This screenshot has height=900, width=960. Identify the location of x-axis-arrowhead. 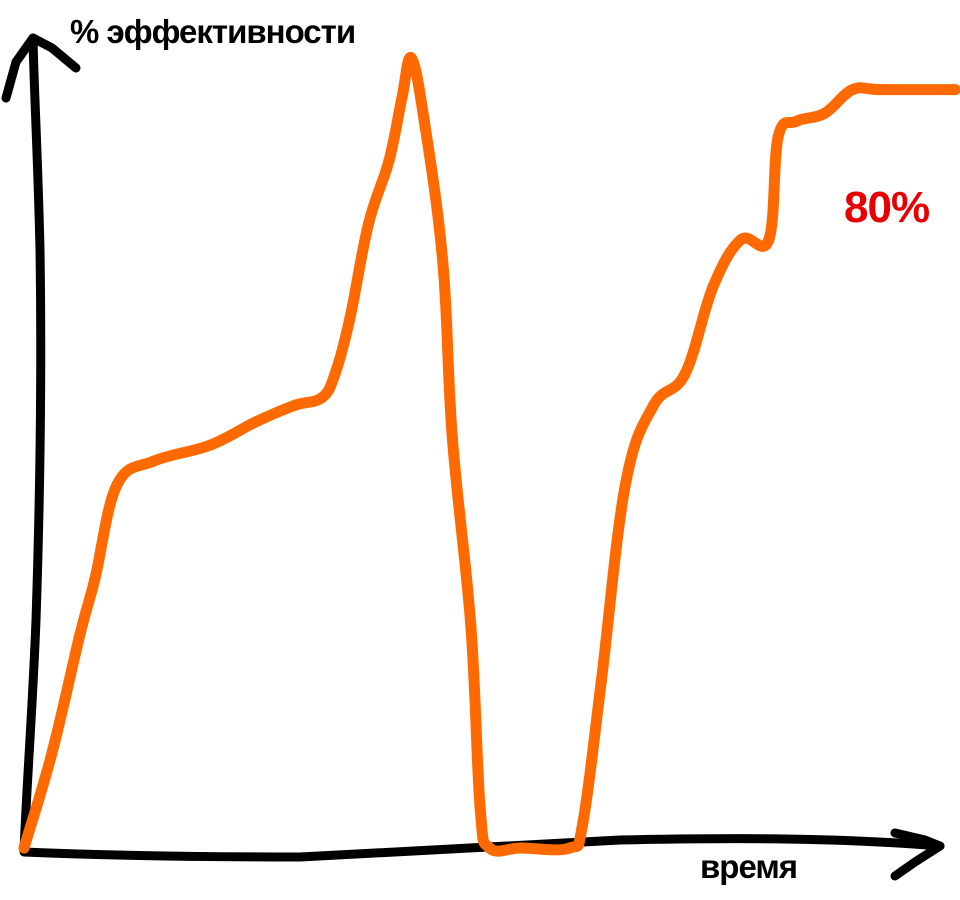
(917, 854).